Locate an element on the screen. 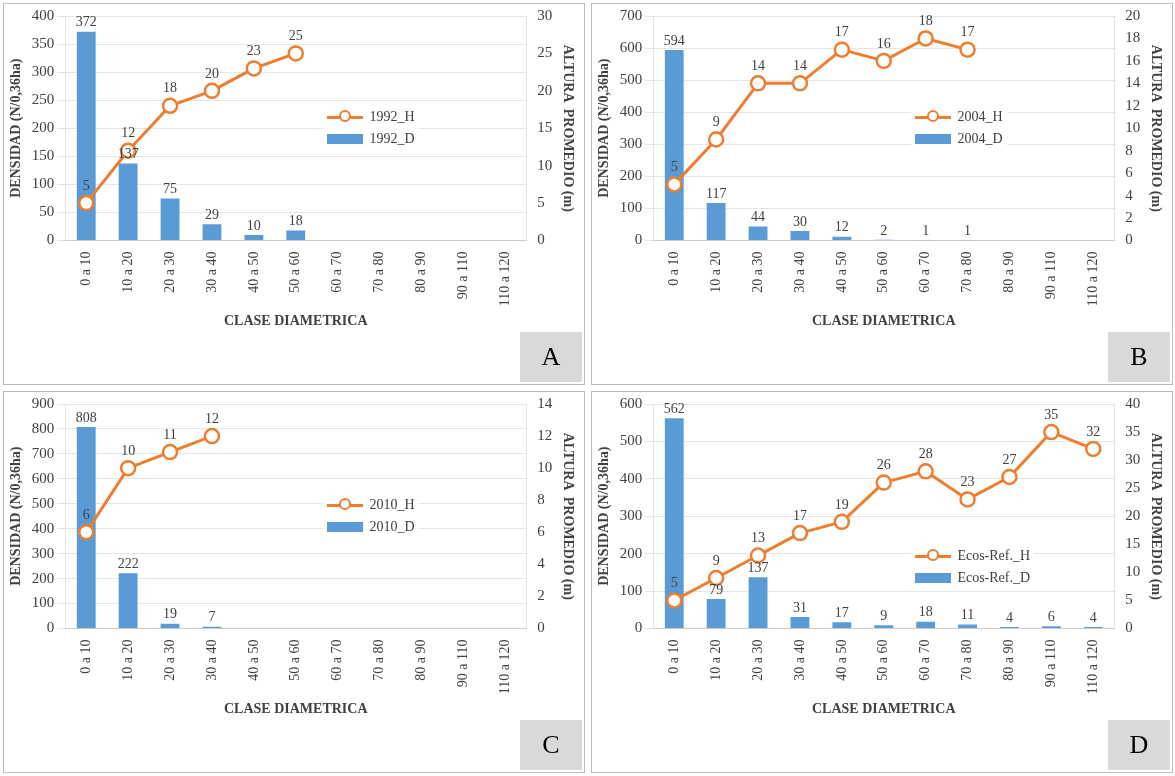  data-label: 137 is located at coordinates (758, 567).